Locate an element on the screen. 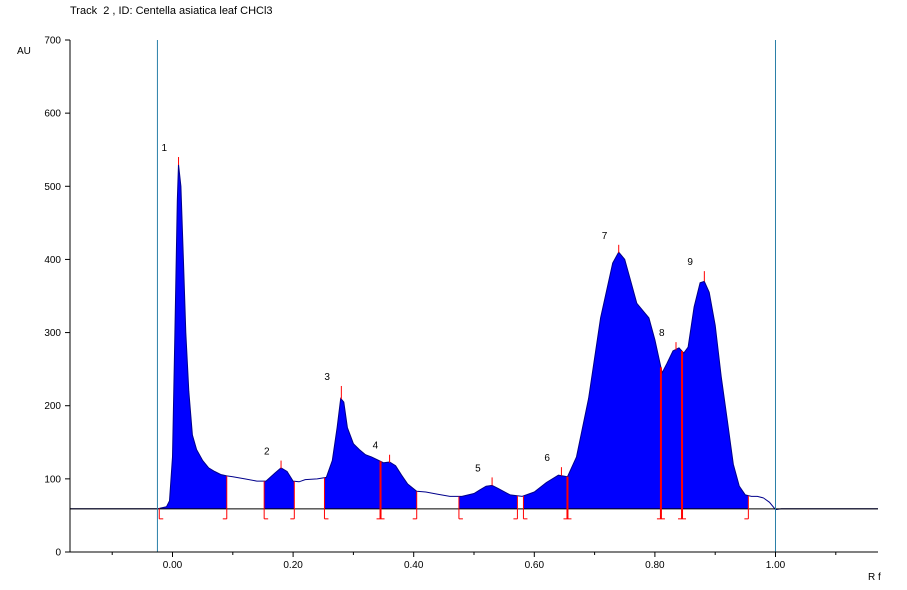 The height and width of the screenshot is (590, 907). y-tick-label-600: 600 is located at coordinates (52, 114).